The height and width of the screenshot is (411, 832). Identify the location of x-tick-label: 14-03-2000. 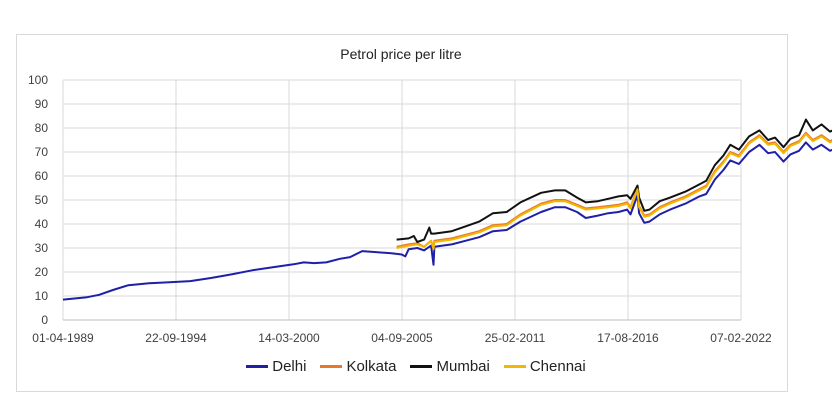
(289, 338).